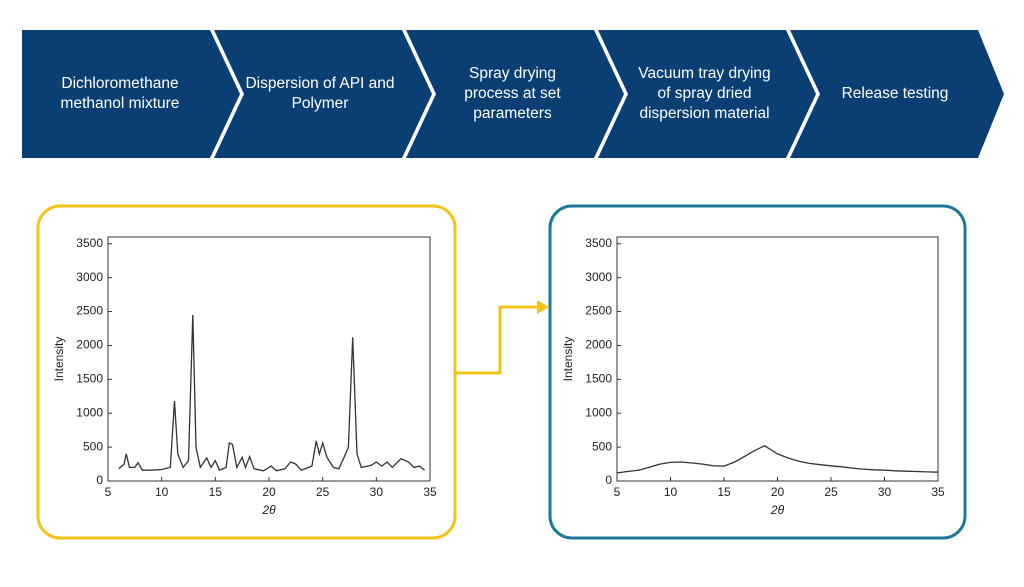  I want to click on step-label: Release testing, so click(895, 93).